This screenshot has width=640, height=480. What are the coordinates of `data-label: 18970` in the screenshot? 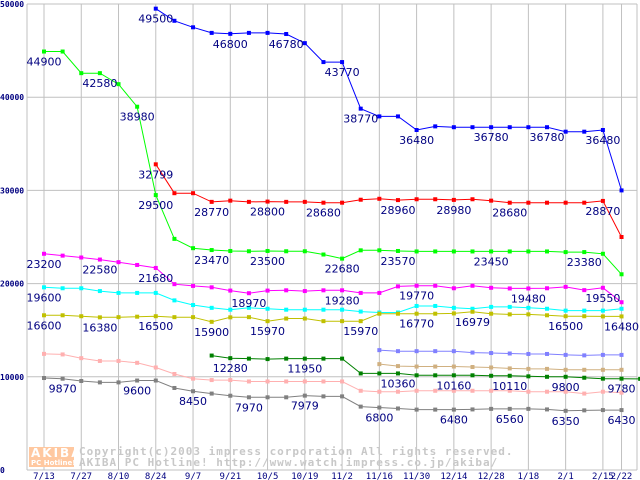 It's located at (248, 303).